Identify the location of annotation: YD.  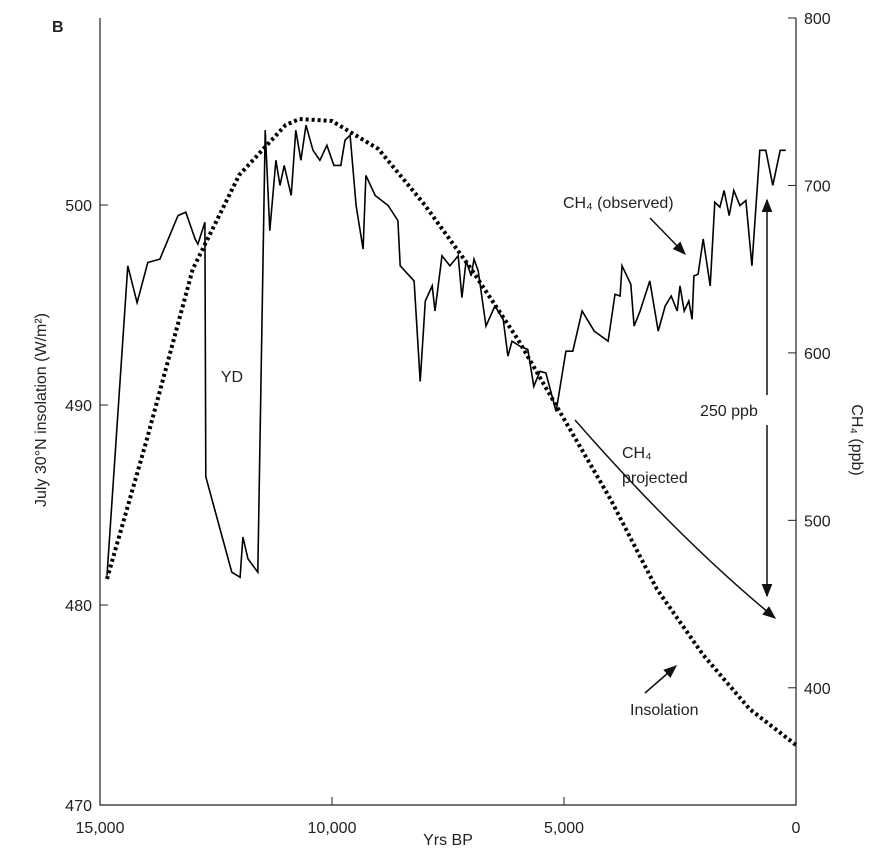
(232, 377).